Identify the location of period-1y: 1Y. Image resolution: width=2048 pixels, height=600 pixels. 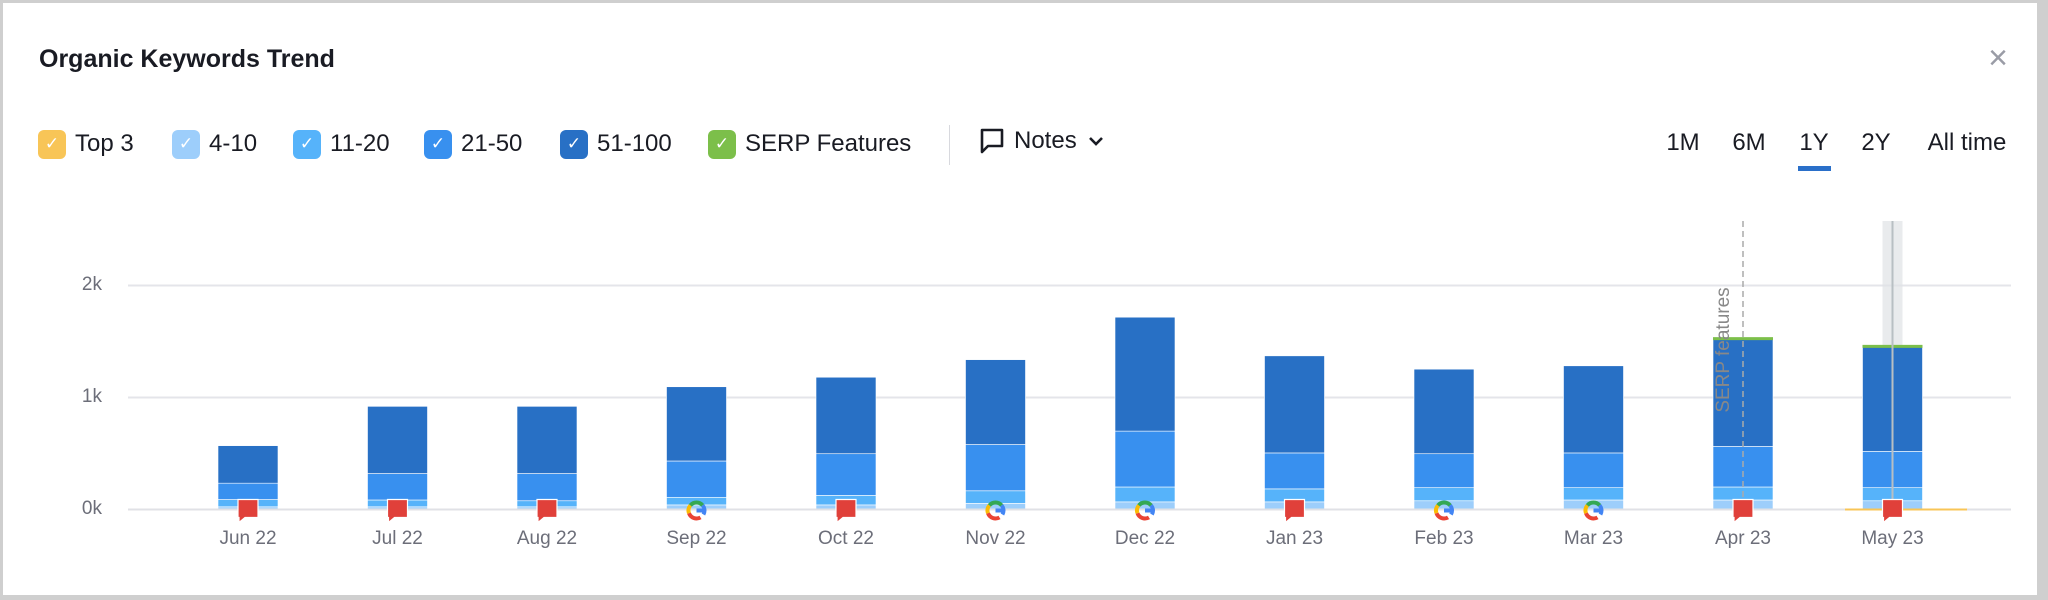
(1814, 142).